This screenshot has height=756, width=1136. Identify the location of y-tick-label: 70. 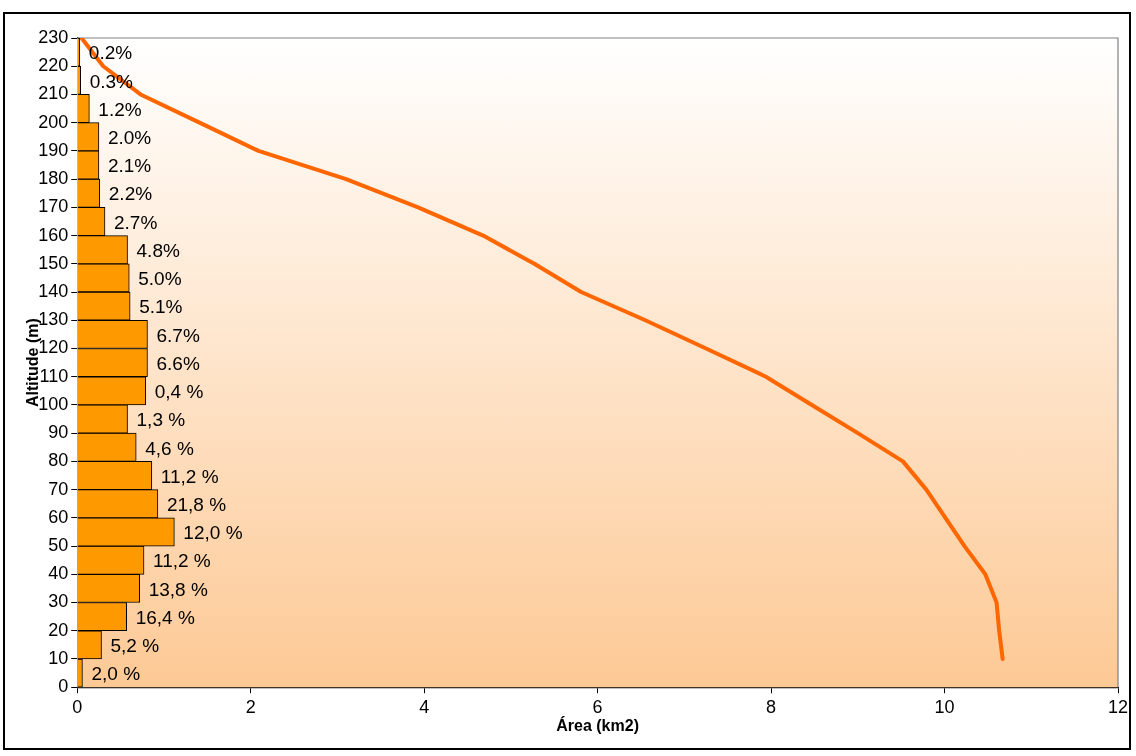
(58, 488).